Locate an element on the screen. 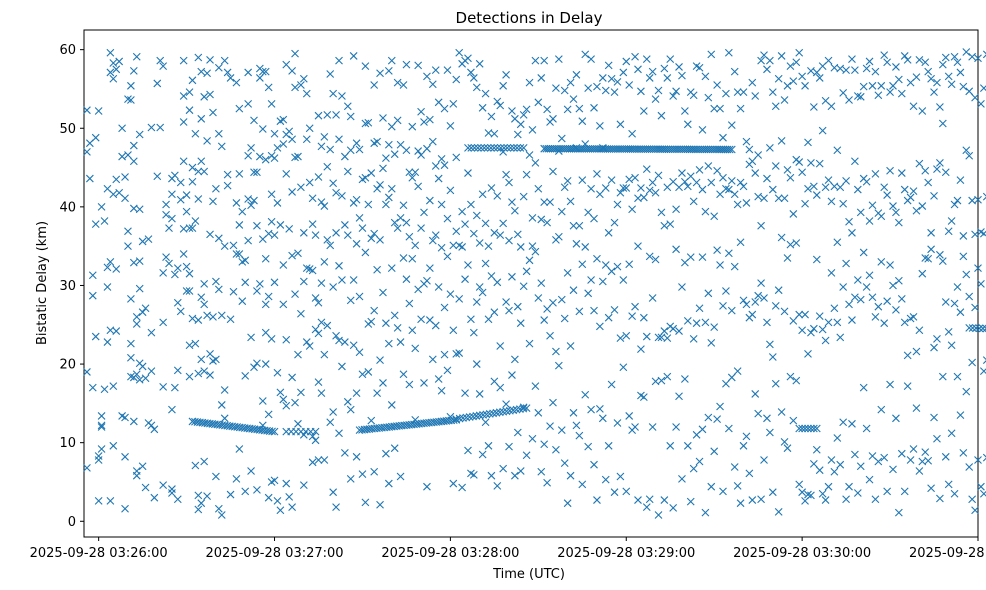  y-tick-label: 60 is located at coordinates (67, 50).